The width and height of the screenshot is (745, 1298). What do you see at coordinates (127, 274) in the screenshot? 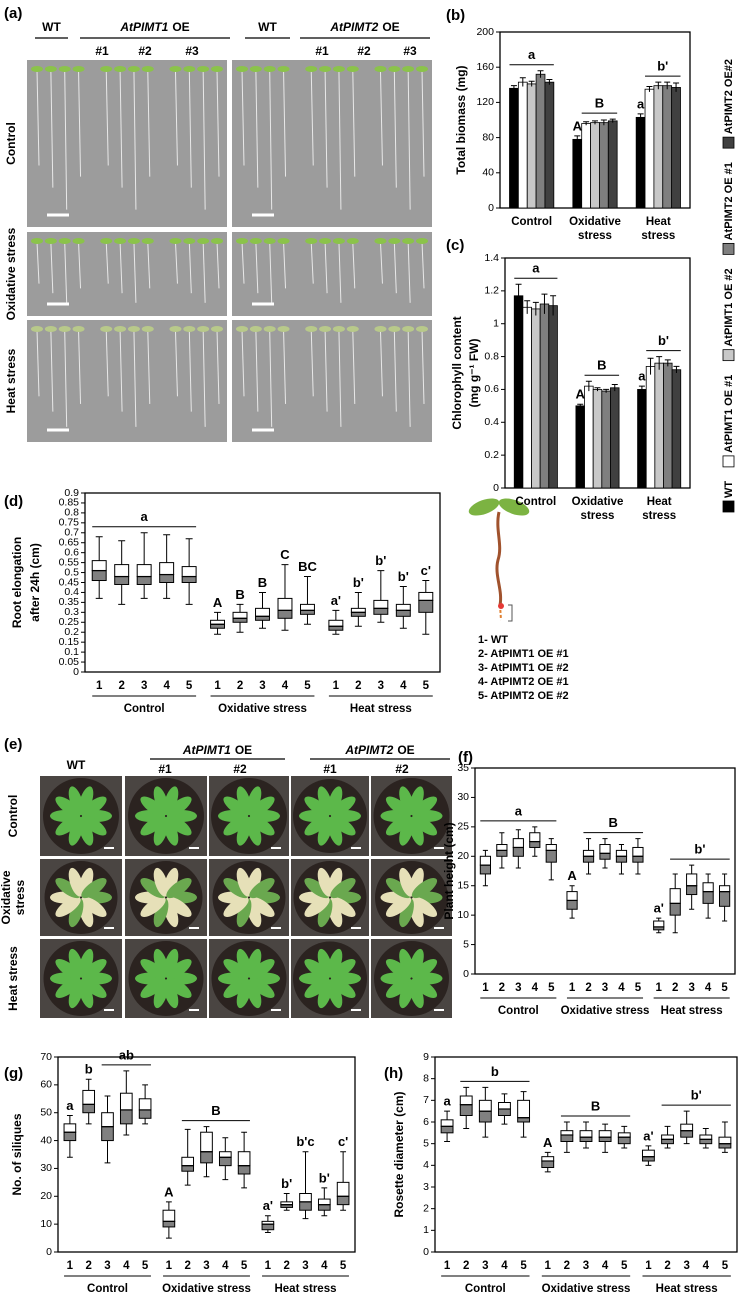
I see `photo` at bounding box center [127, 274].